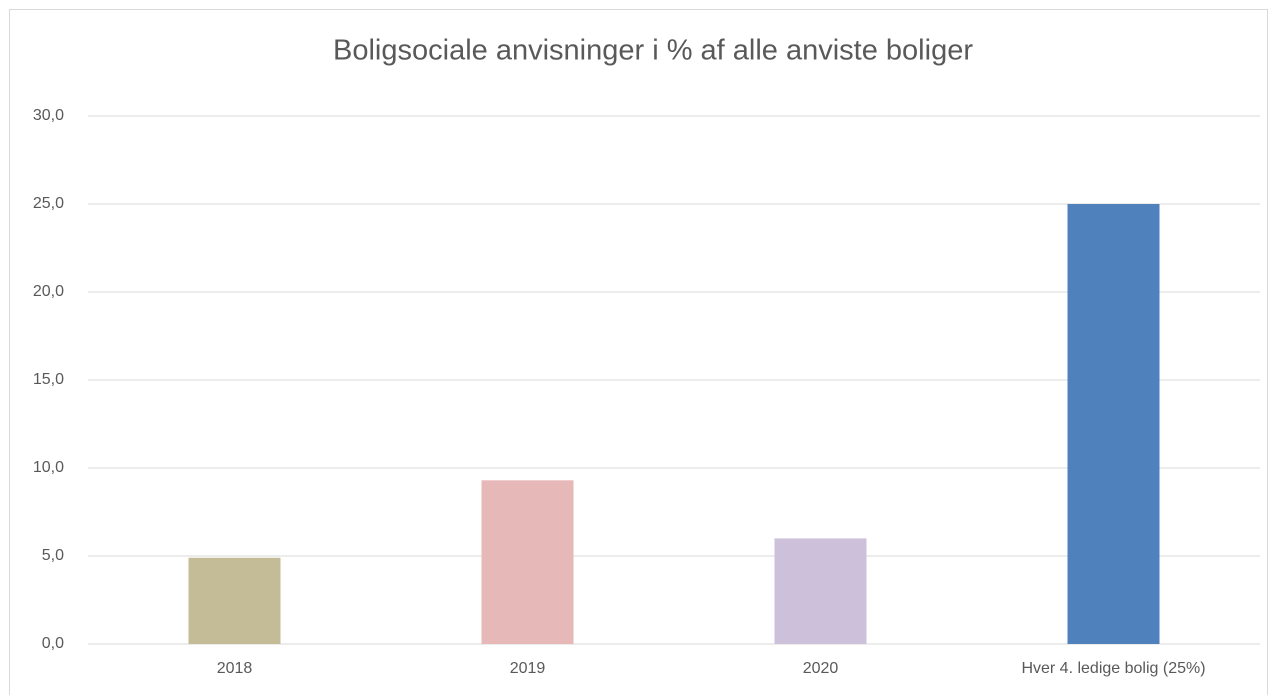  Describe the element at coordinates (53, 643) in the screenshot. I see `y-tick-label: 0,0` at that location.